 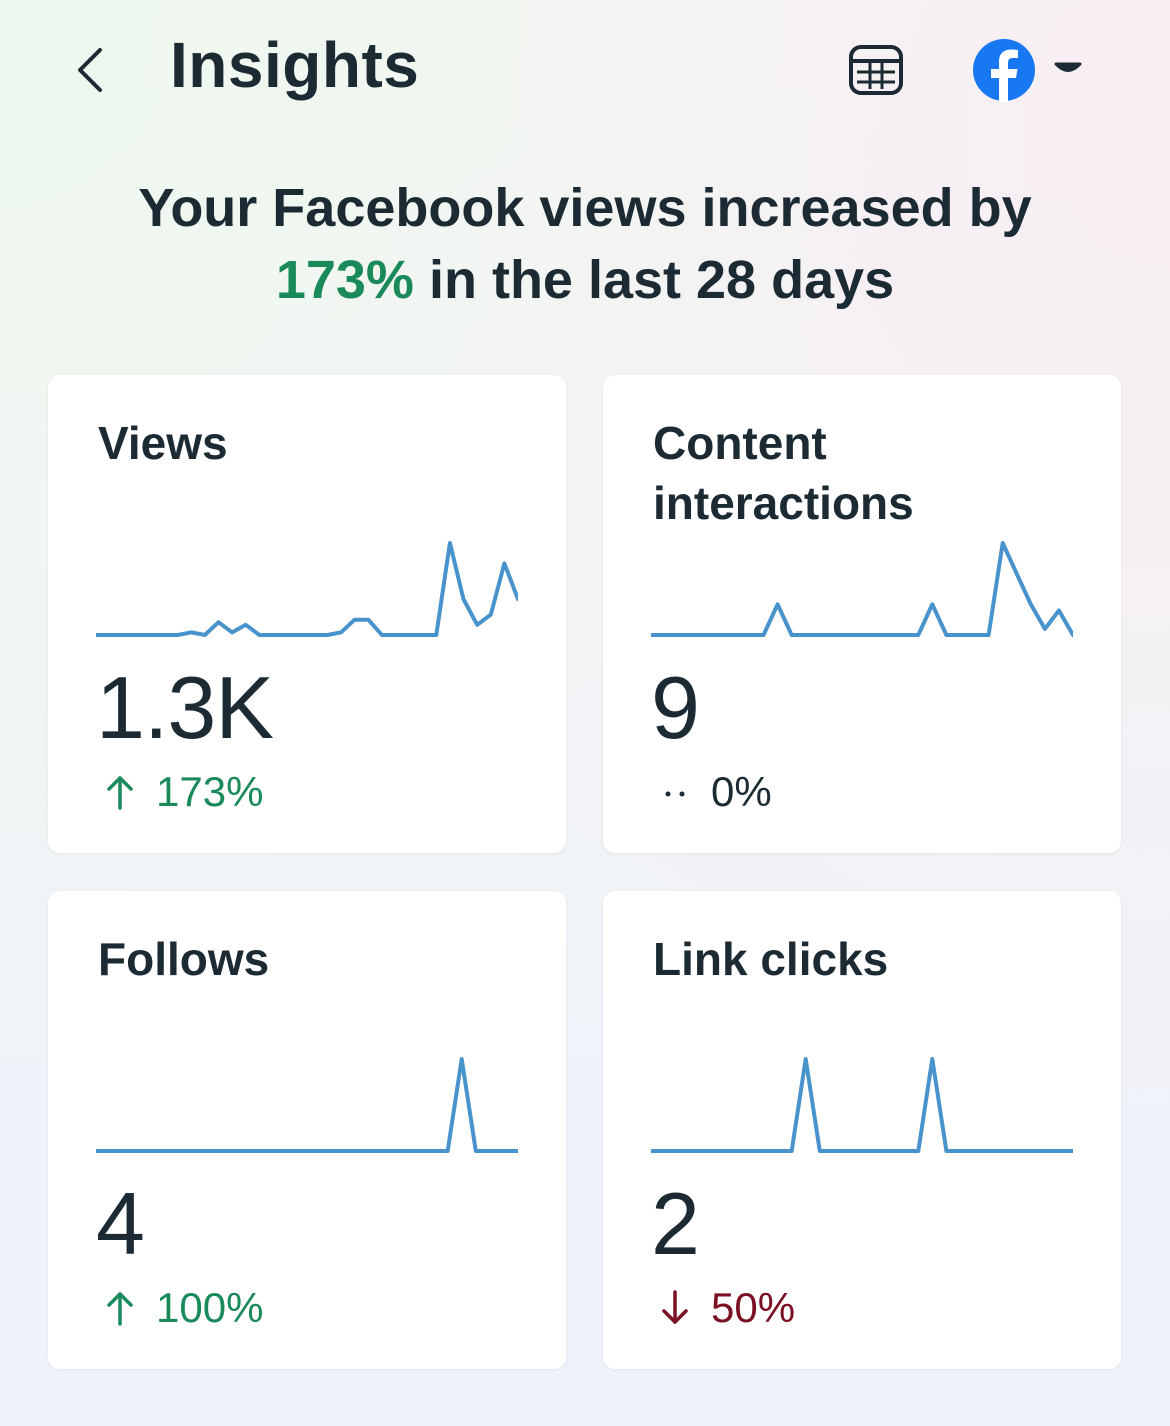 What do you see at coordinates (675, 1223) in the screenshot?
I see `metric-value: 2` at bounding box center [675, 1223].